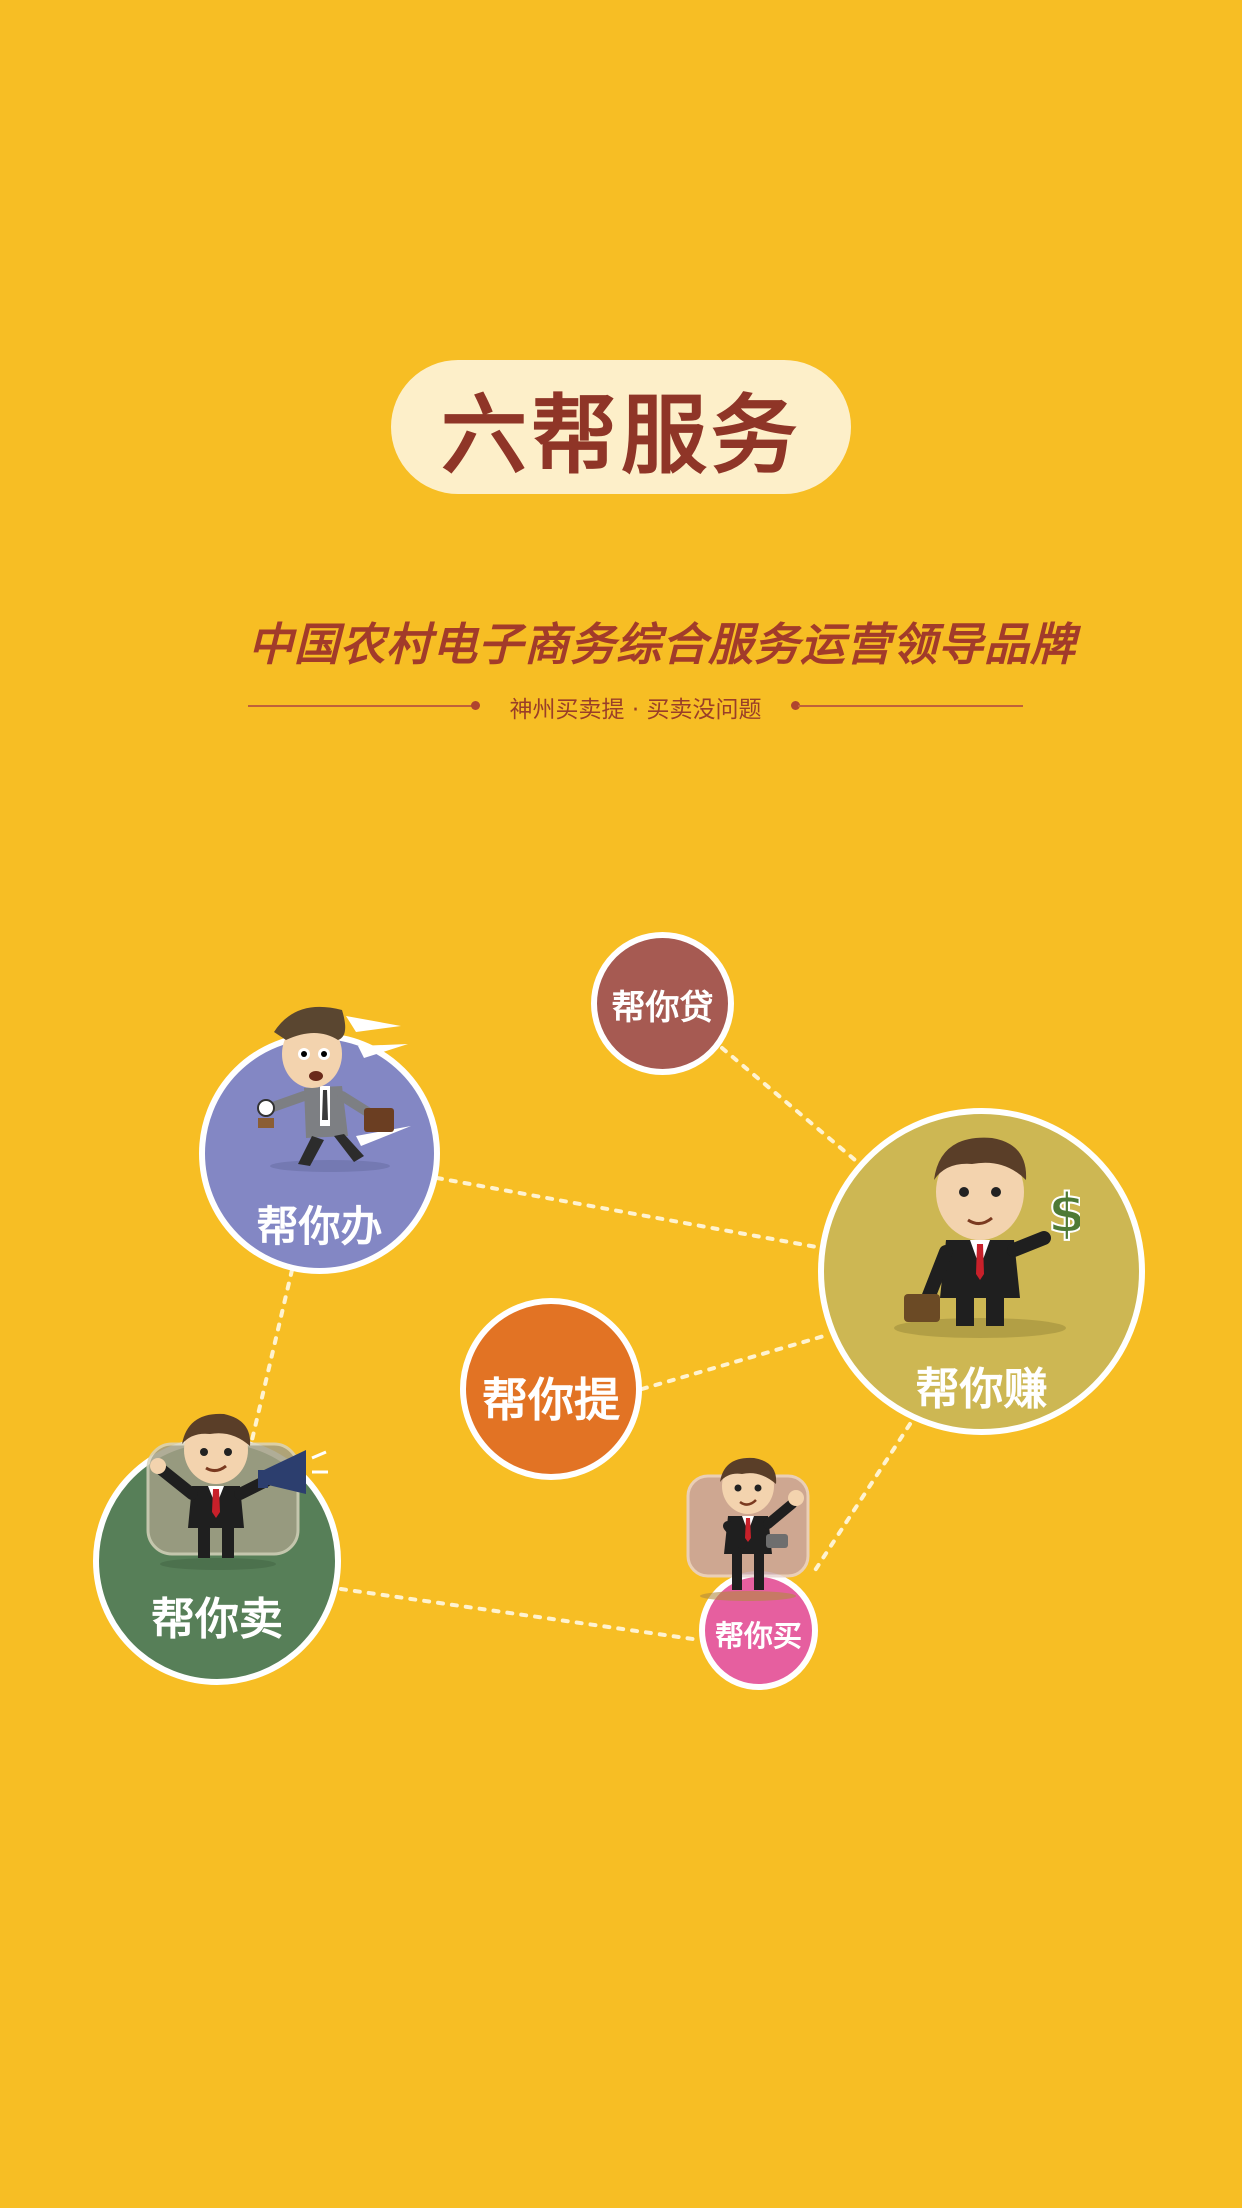 The width and height of the screenshot is (1242, 2208). I want to click on businessman-megaphone-icon, so click(237, 1491).